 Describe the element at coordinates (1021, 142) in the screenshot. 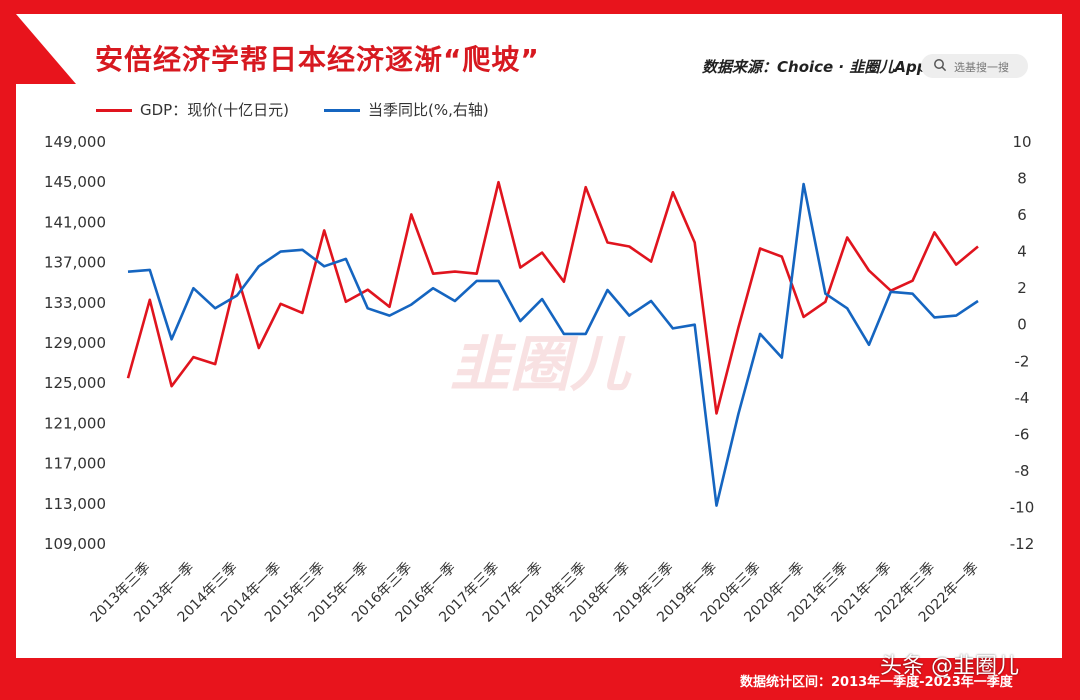

I see `right-axis-tick: 10` at that location.